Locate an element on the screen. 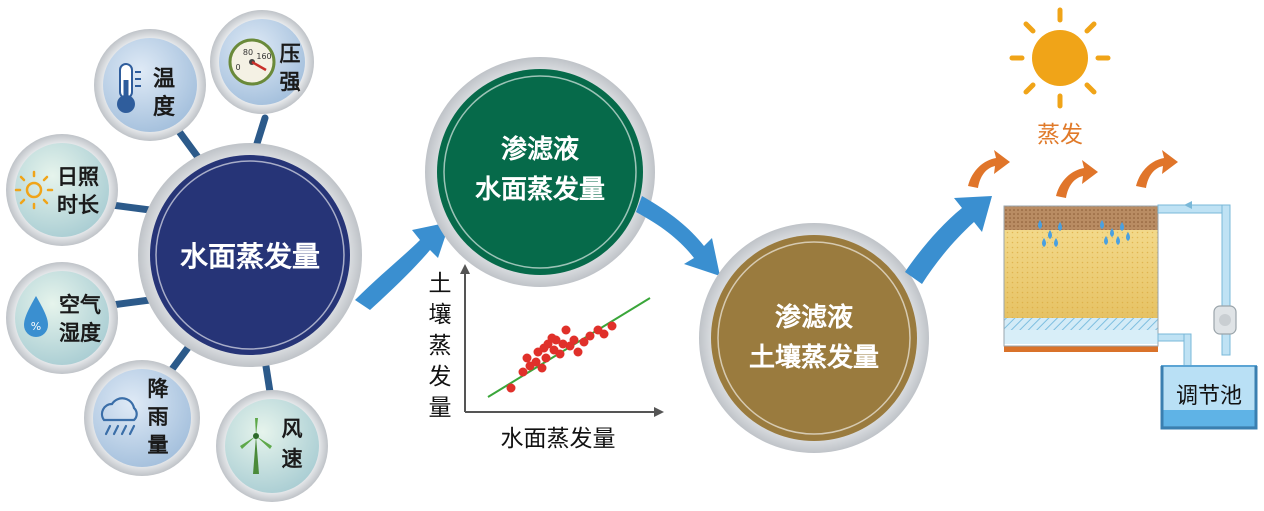 The width and height of the screenshot is (1264, 511). scatter-ylabel-5: 量 is located at coordinates (440, 408).